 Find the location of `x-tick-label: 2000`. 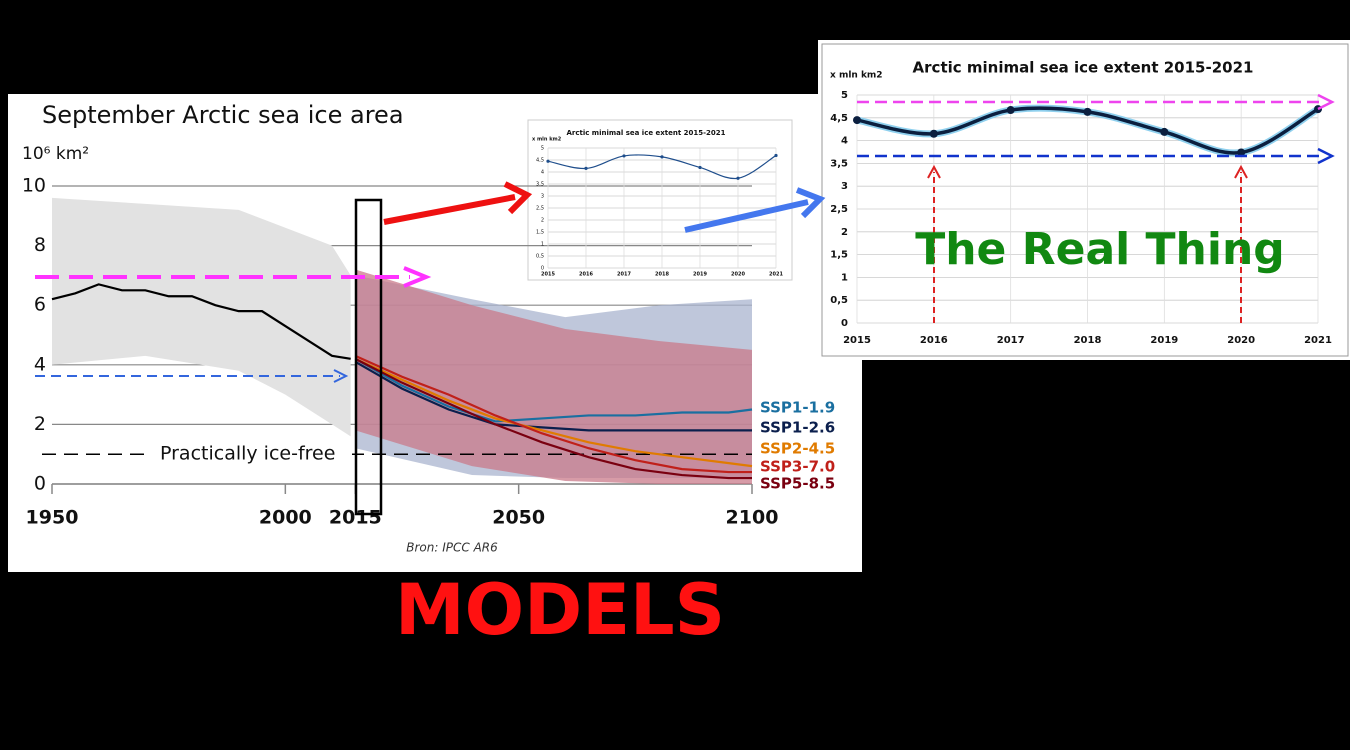

x-tick-label: 2000 is located at coordinates (285, 518).